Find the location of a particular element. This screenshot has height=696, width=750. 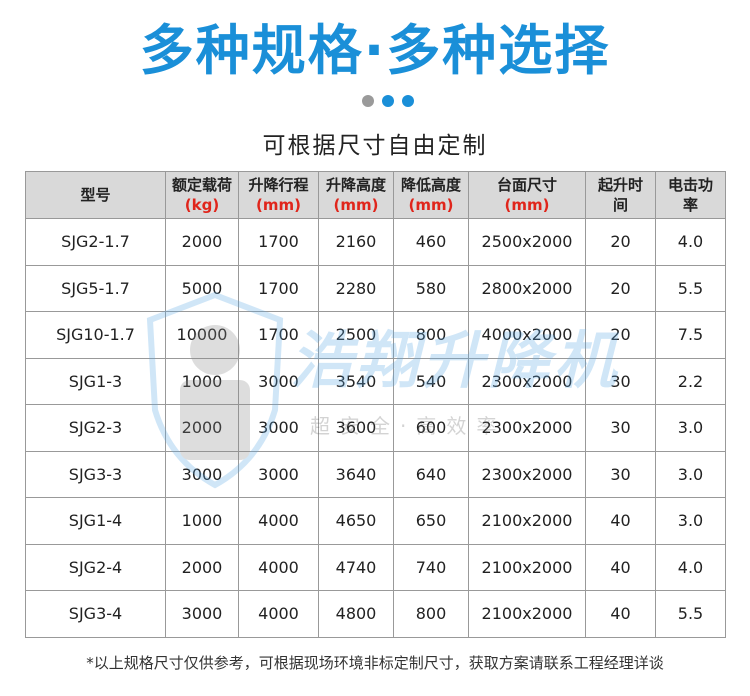

table-row: SJG3-4 3000 4000 4800 800 2100x2000 40 5.5 is located at coordinates (375, 614).